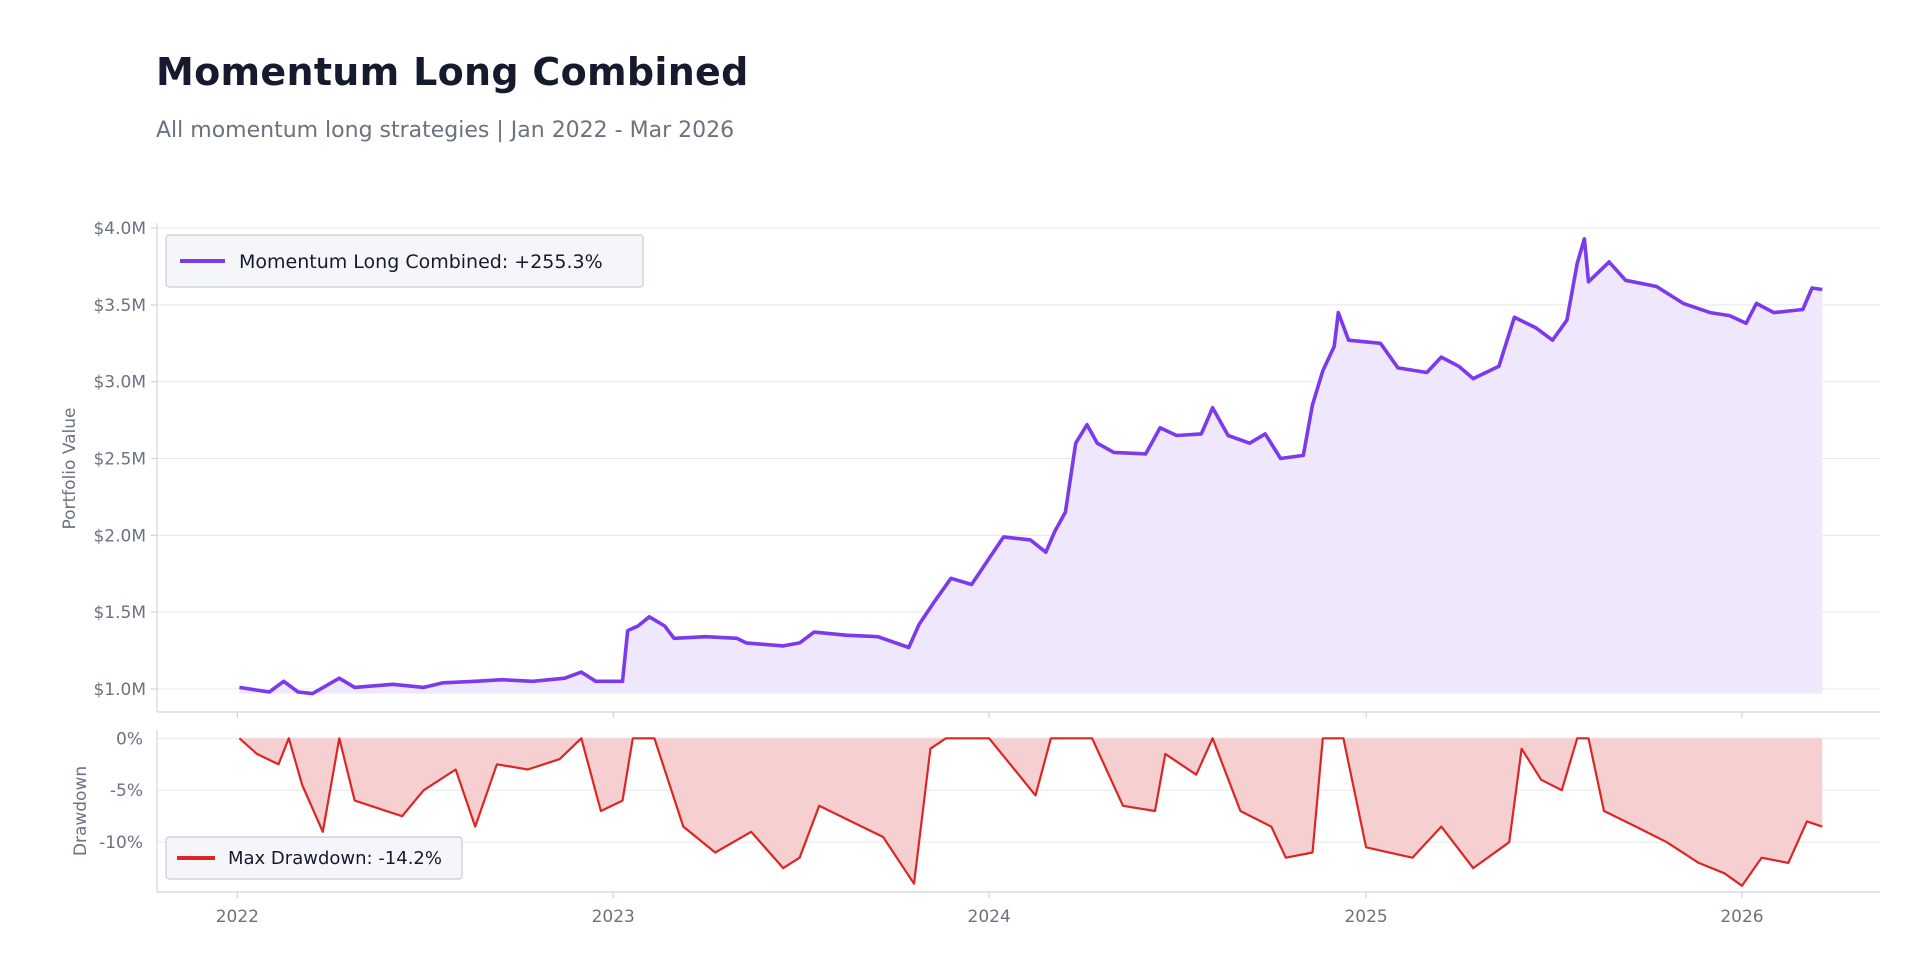  Describe the element at coordinates (119, 613) in the screenshot. I see `portfolio-y-tick-label: $1.5M` at that location.